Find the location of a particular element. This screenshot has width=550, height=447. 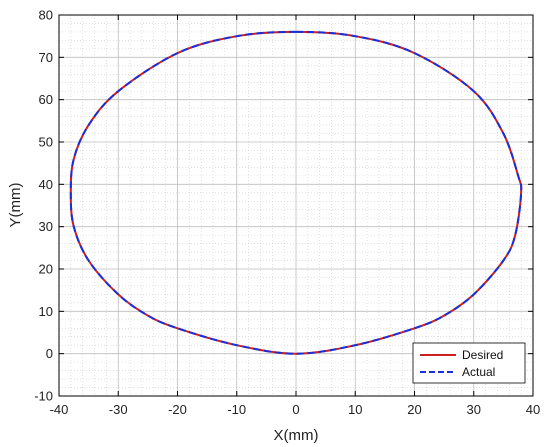

x-tick-label: 20 is located at coordinates (414, 409).